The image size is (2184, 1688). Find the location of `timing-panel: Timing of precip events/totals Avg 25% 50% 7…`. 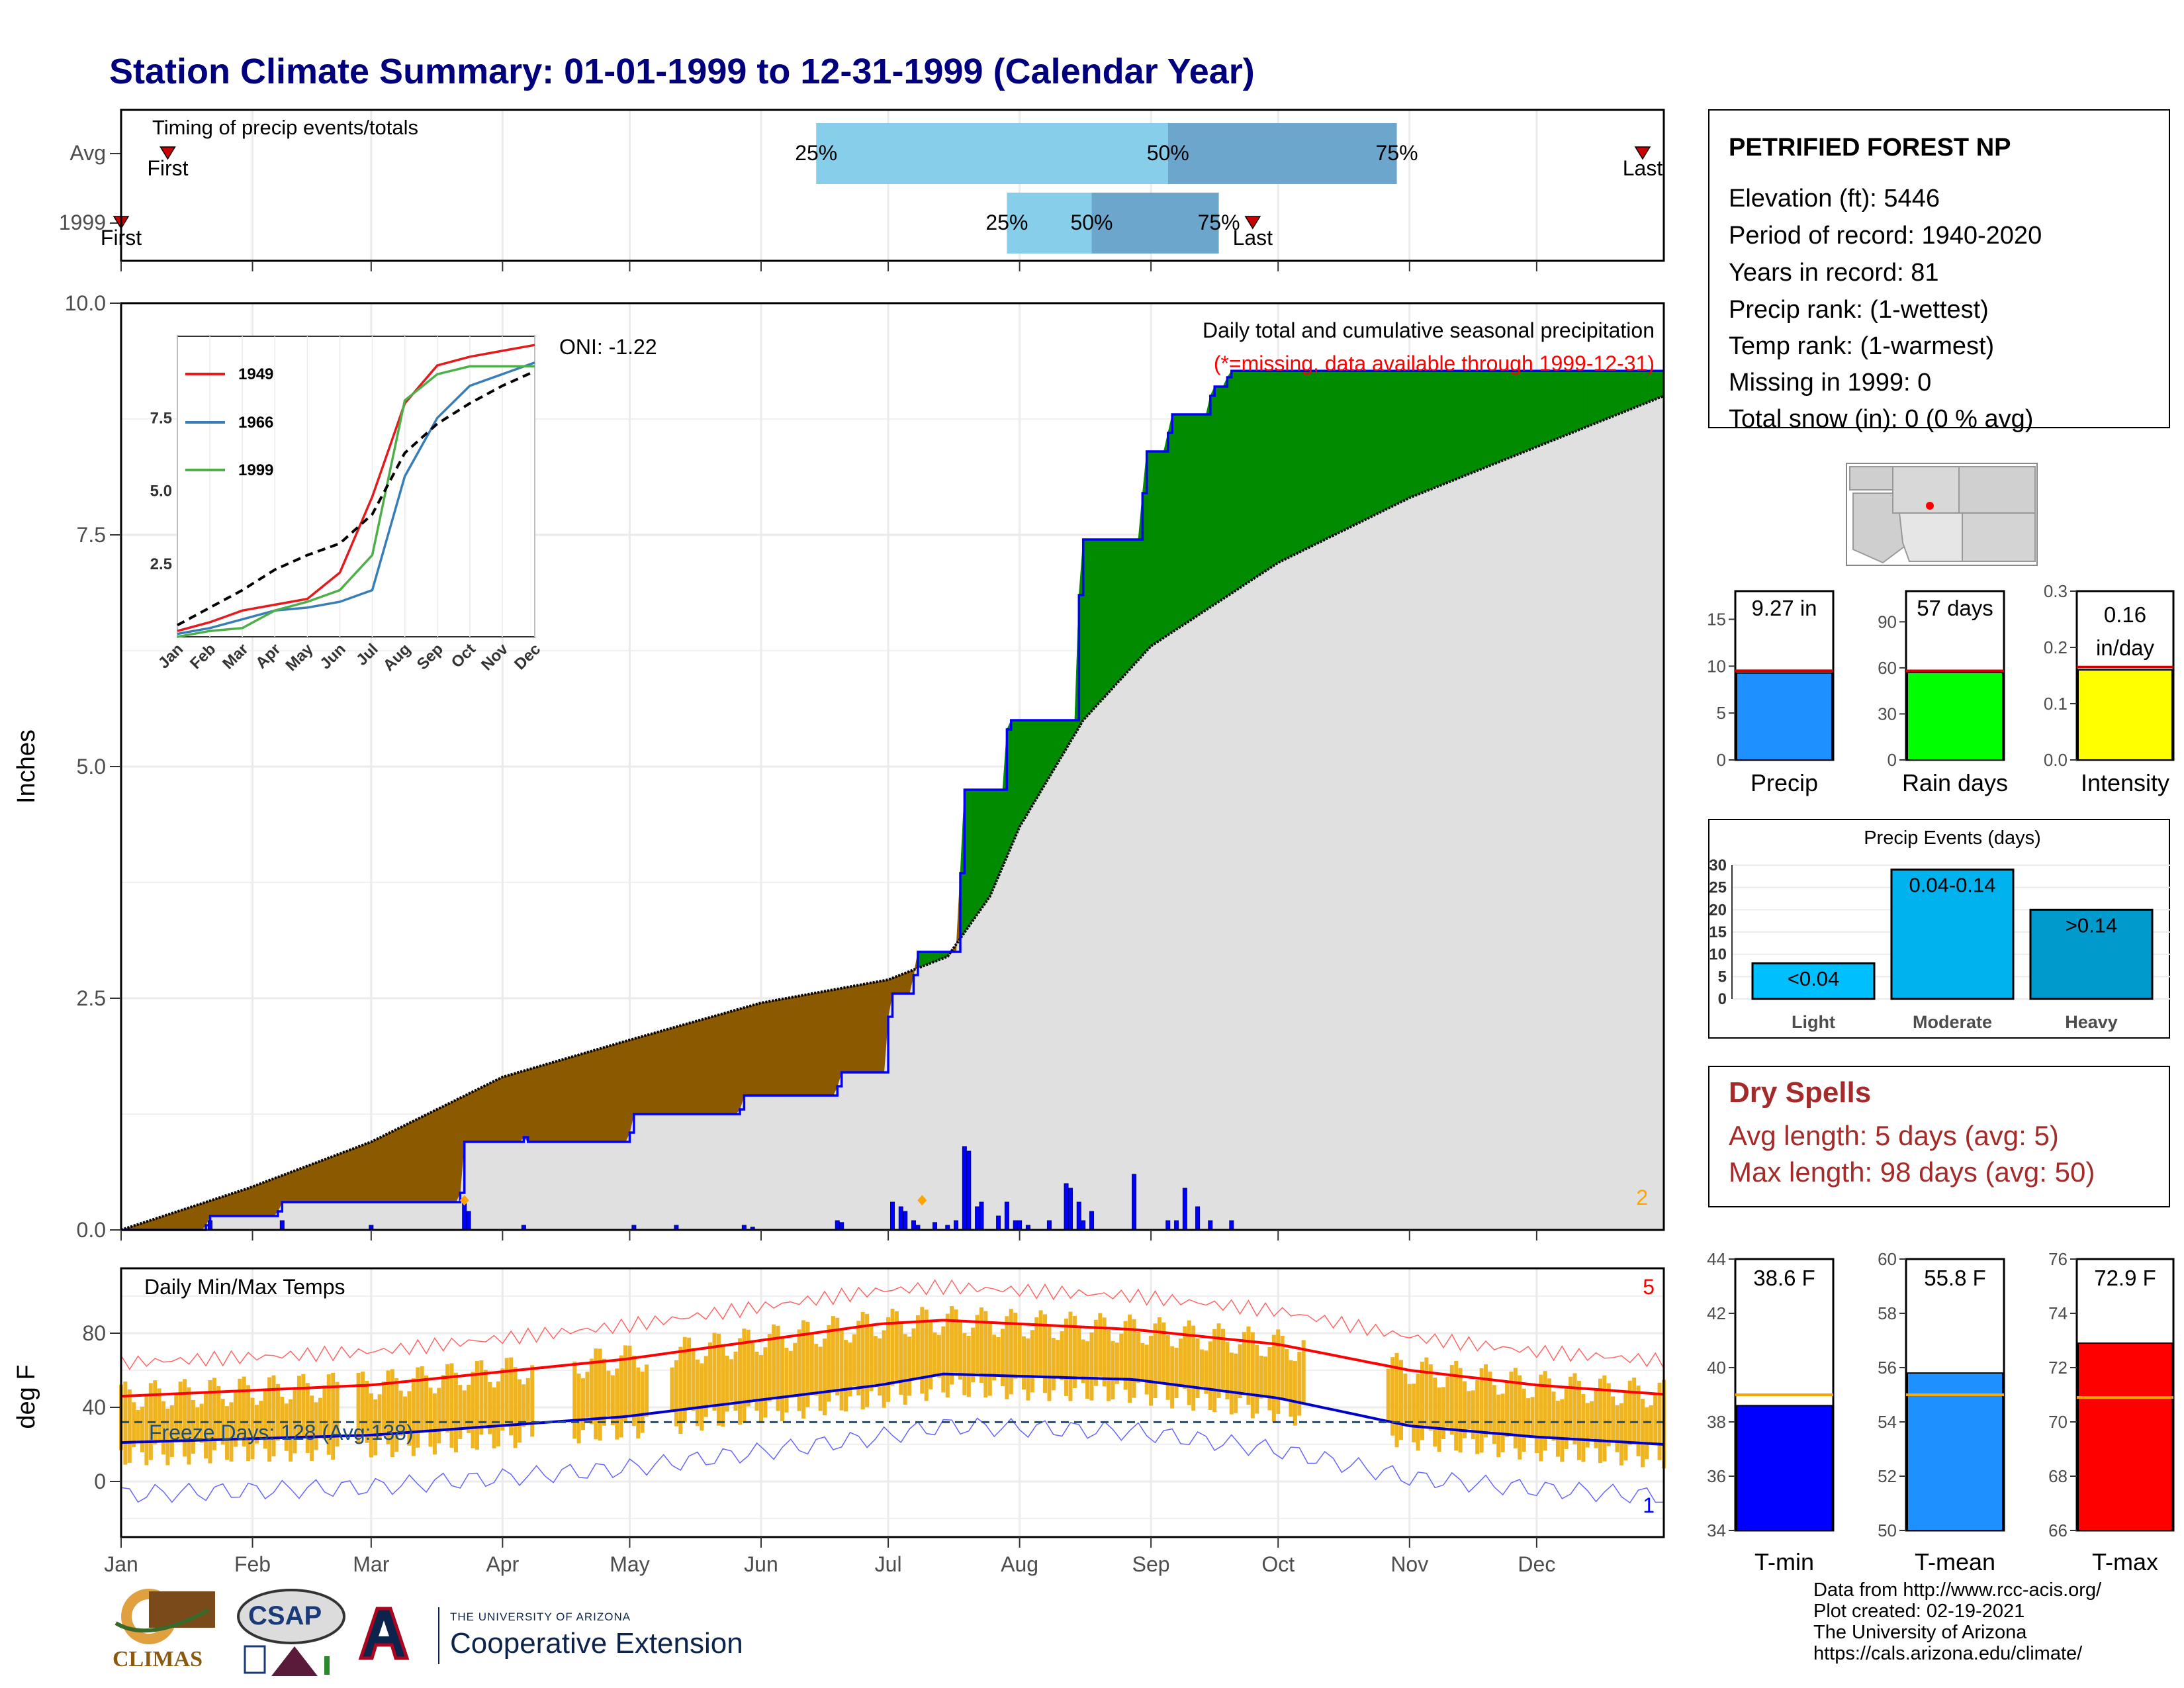

timing-panel: Timing of precip events/totals Avg 25% 50% 7… is located at coordinates (862, 190).